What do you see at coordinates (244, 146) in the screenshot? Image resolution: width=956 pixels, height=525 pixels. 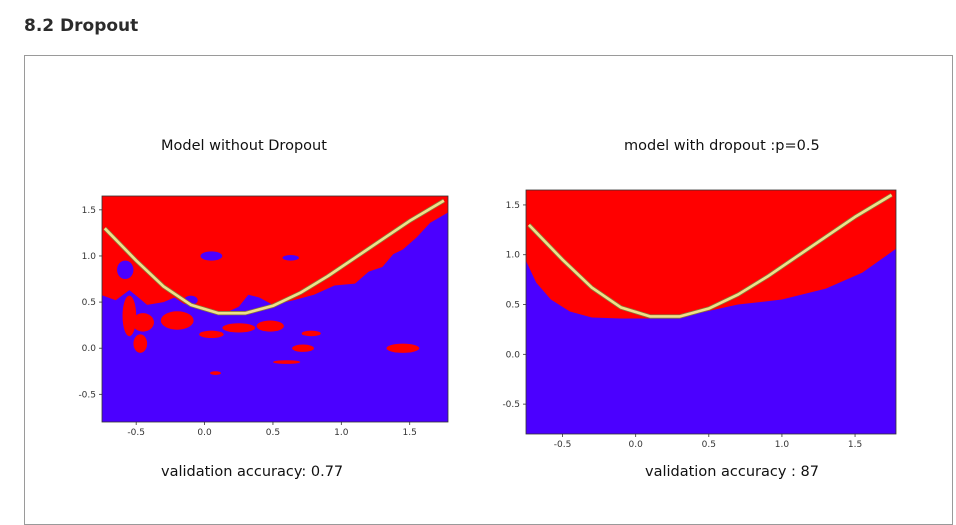 I see `left-panel-title: Model without Dropout` at bounding box center [244, 146].